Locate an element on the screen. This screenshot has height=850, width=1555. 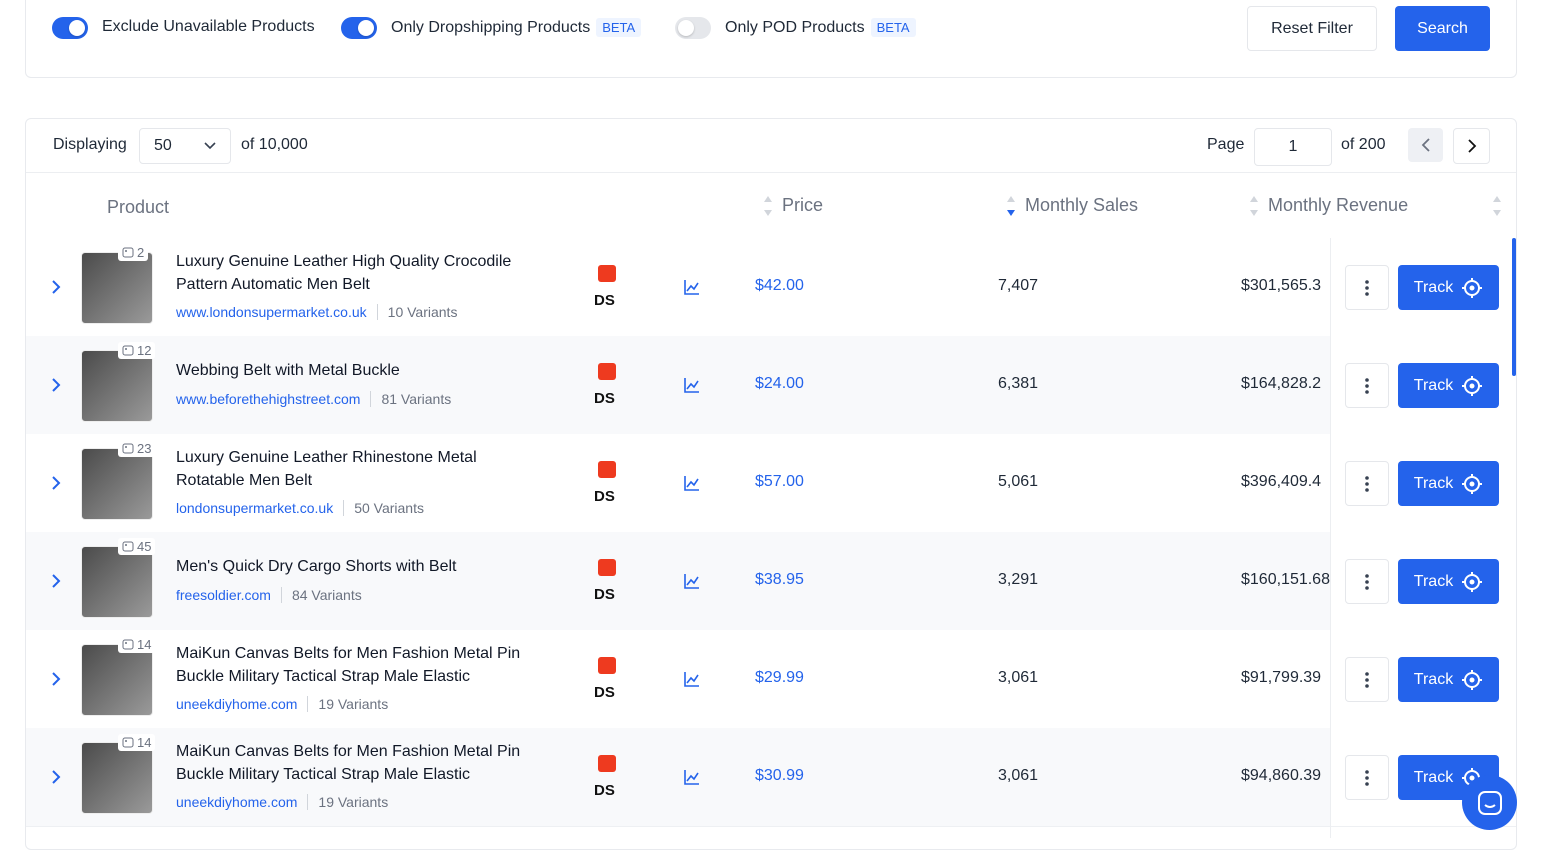
label-text: Exclude Unavailable Products is located at coordinates (208, 26).